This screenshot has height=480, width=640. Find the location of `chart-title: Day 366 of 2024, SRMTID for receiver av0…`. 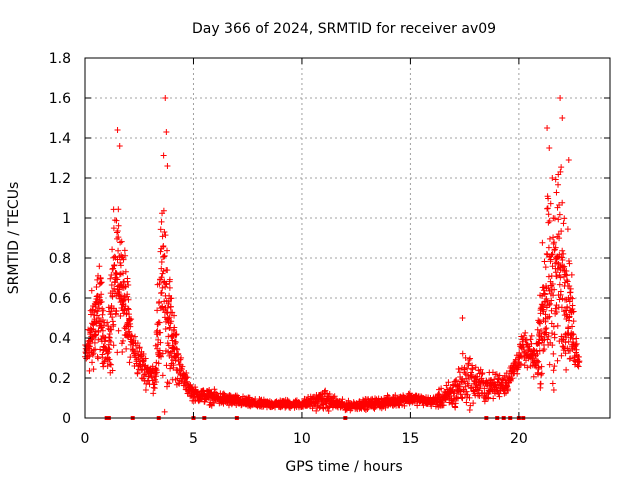

chart-title: Day 366 of 2024, SRMTID for receiver av0… is located at coordinates (344, 29).